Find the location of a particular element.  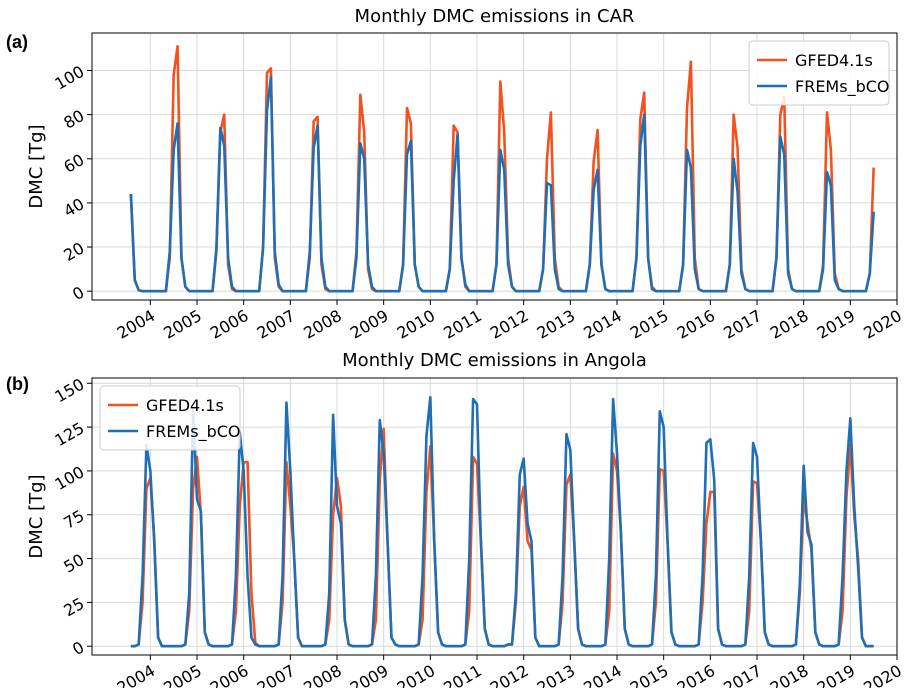

panel-label: (b) is located at coordinates (17, 384).